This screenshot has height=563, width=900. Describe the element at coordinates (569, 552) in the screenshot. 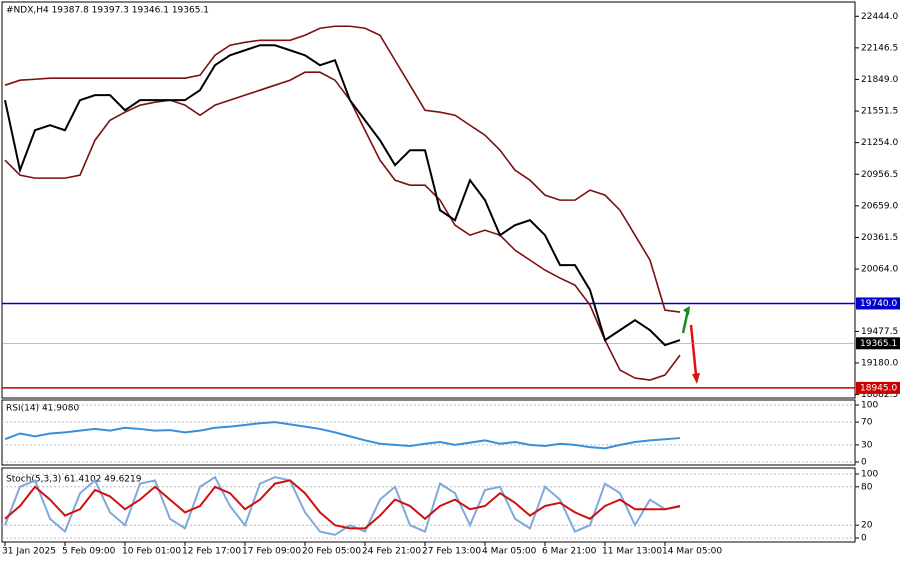

I see `x-tick-label: 6 Mar 21:00` at that location.